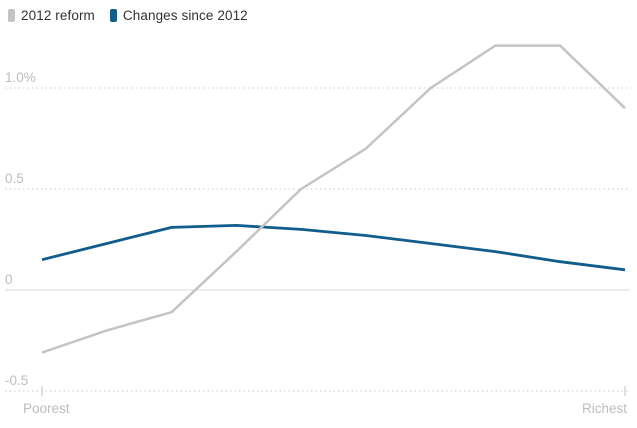  What do you see at coordinates (113, 15) in the screenshot?
I see `legend-swatch-changes-since-2012` at bounding box center [113, 15].